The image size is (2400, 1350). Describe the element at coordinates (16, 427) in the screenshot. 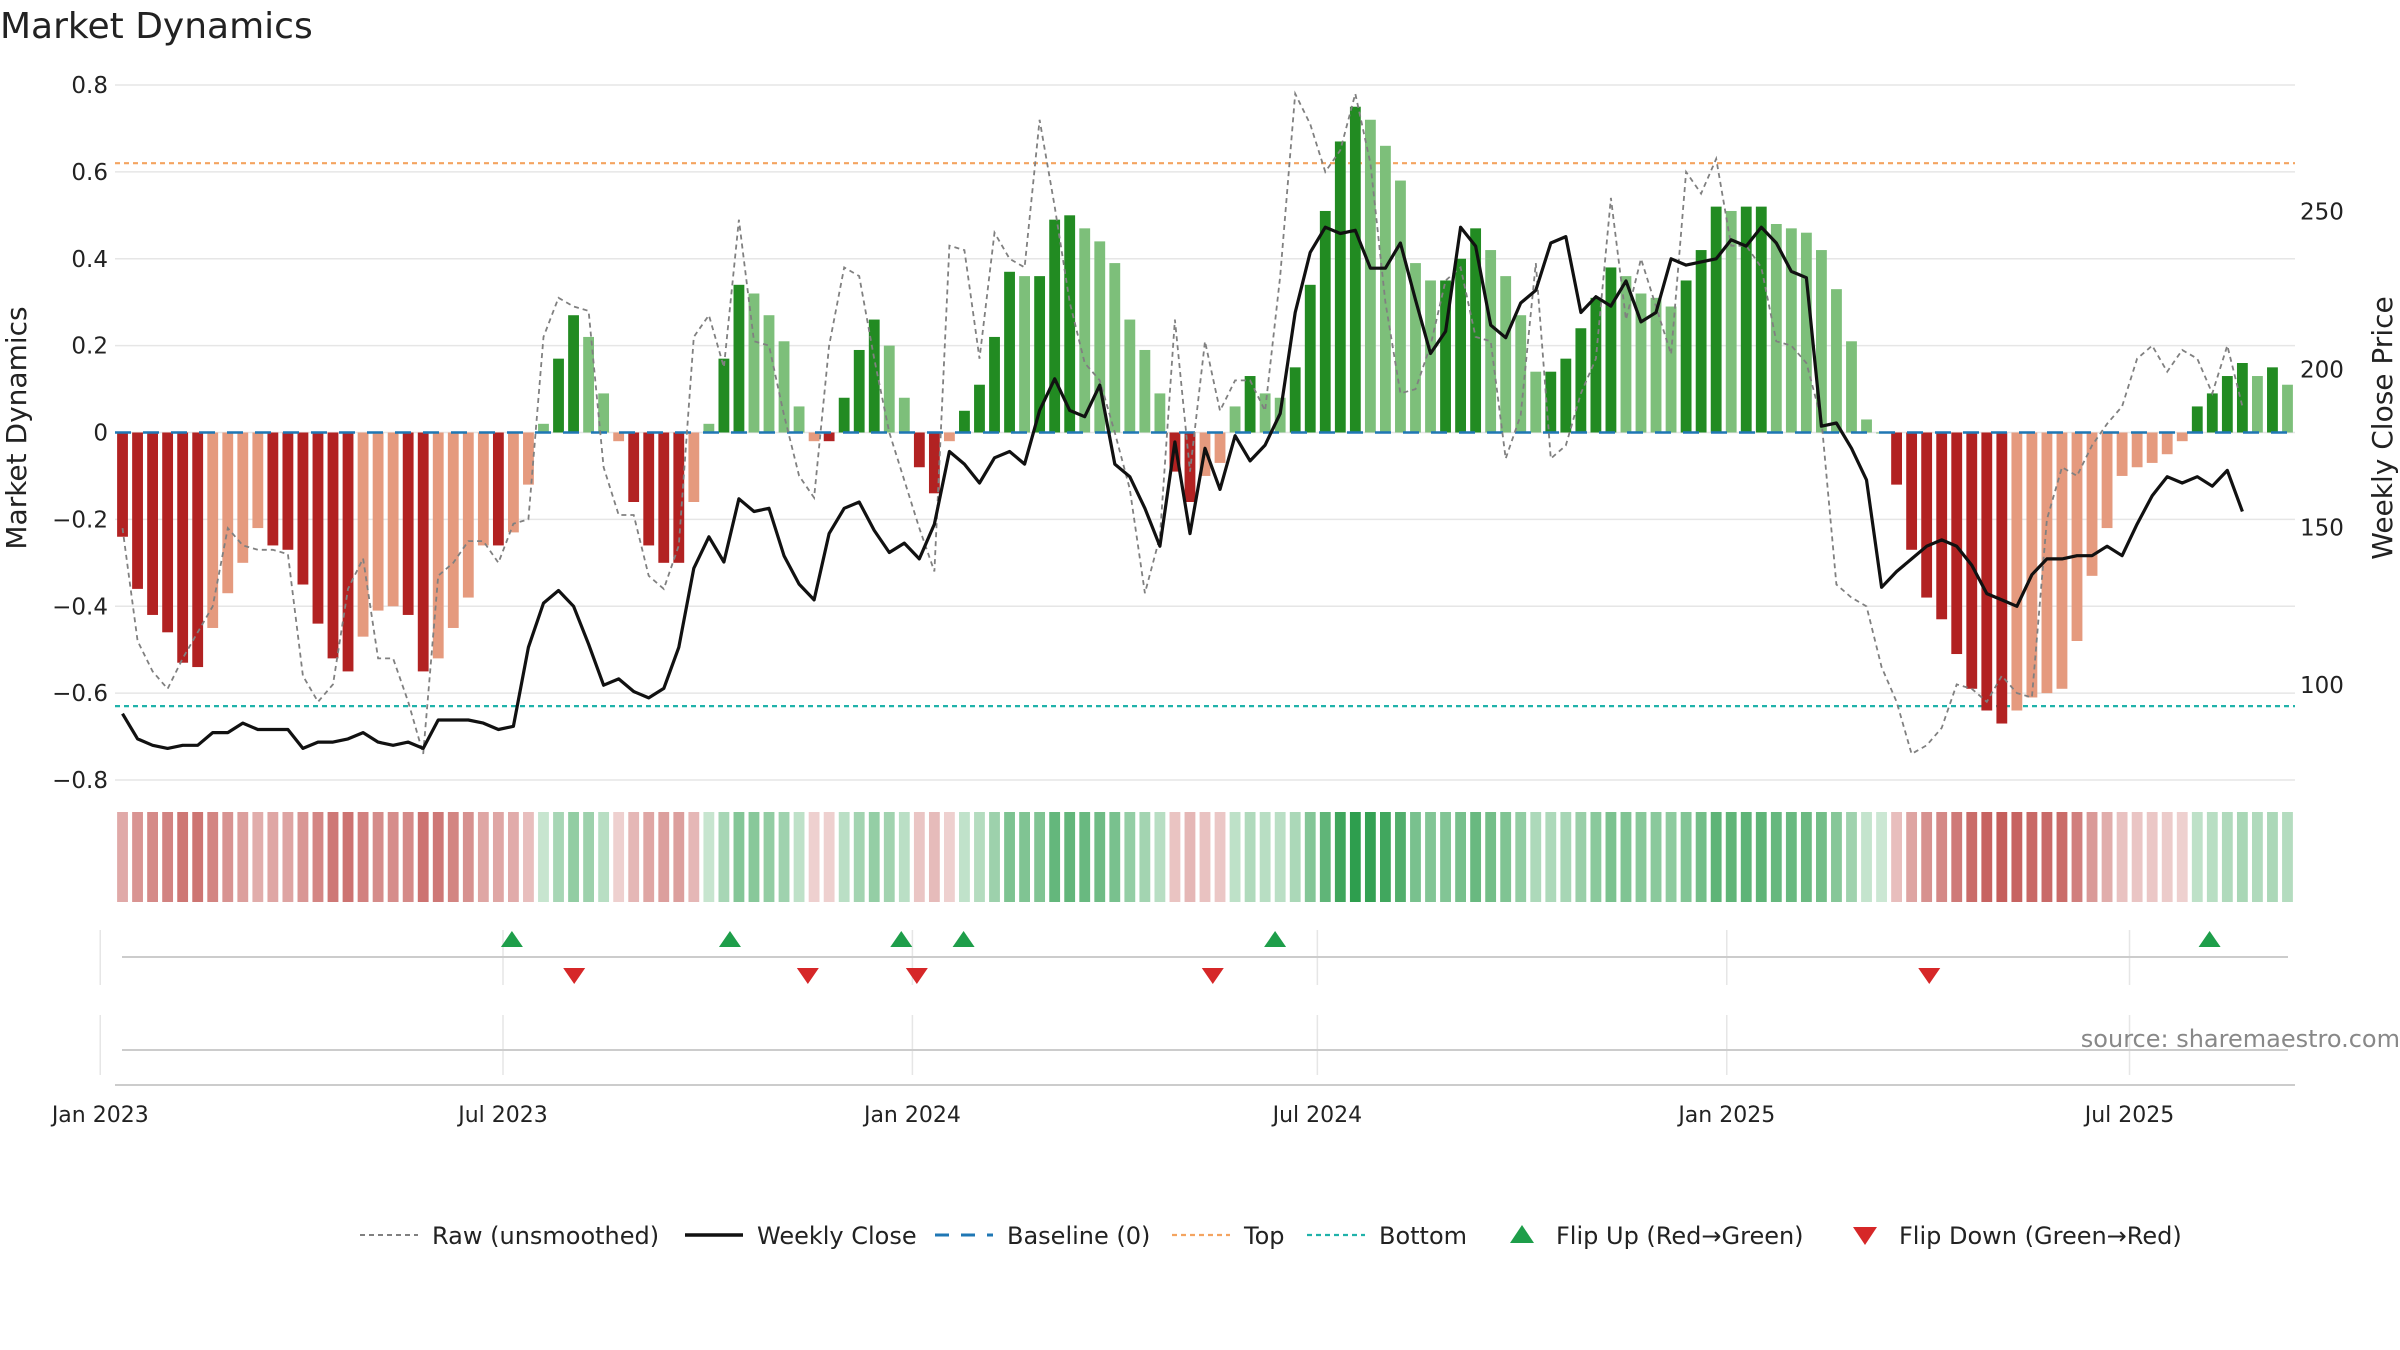

I see `y-axis-label-left: Market Dynamics` at that location.